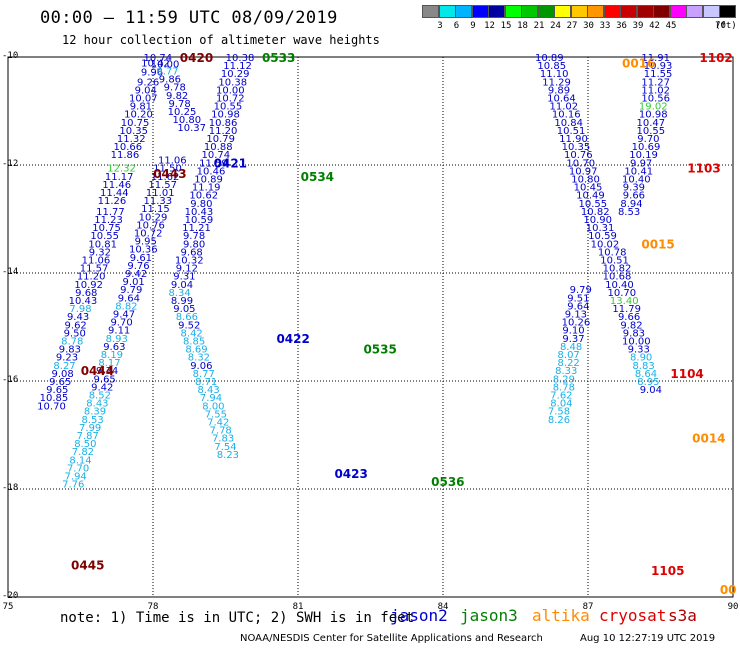 The height and width of the screenshot is (650, 740). Describe the element at coordinates (187, 269) in the screenshot. I see `swh-value: 9.12` at that location.